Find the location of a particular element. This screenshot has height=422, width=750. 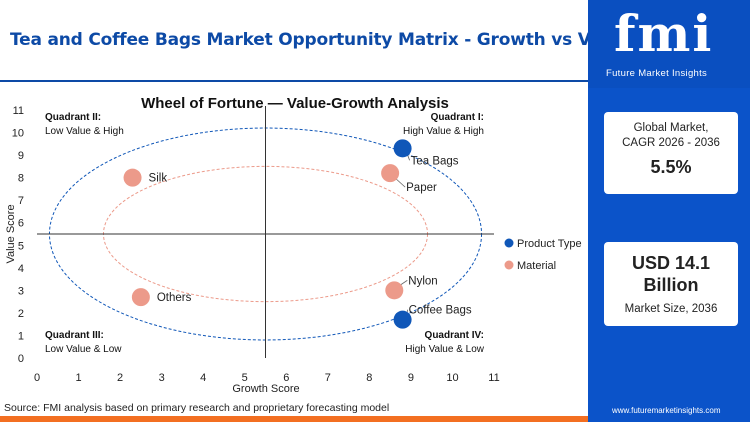

cagr-value: 5.5% is located at coordinates (671, 167).